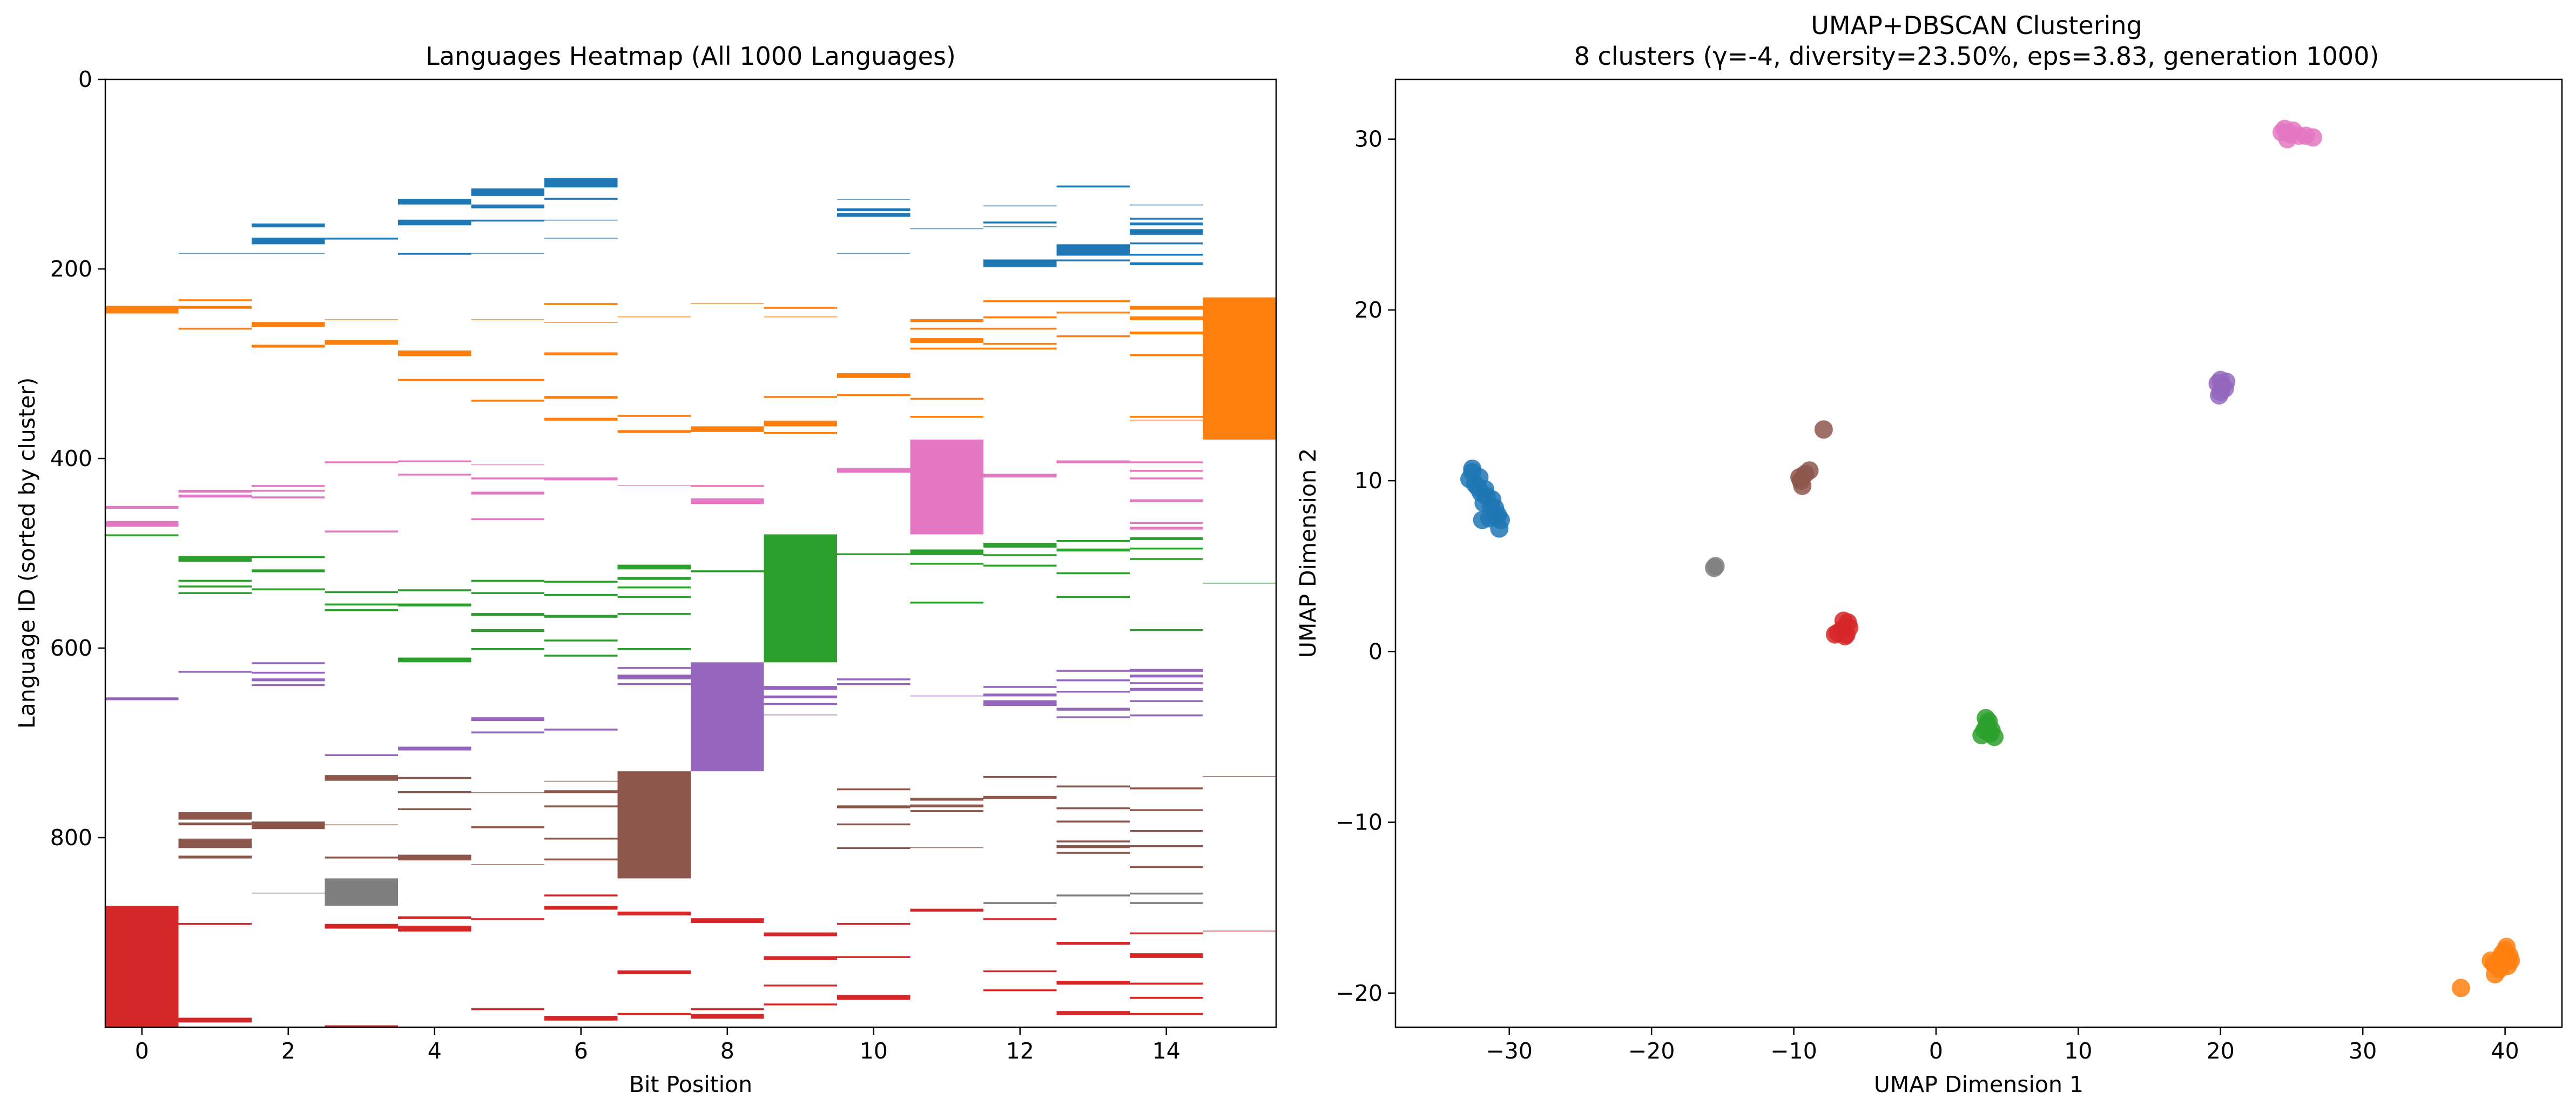 The height and width of the screenshot is (1112, 2576). Describe the element at coordinates (71, 458) in the screenshot. I see `heatmap-y-tick-label: 400` at that location.